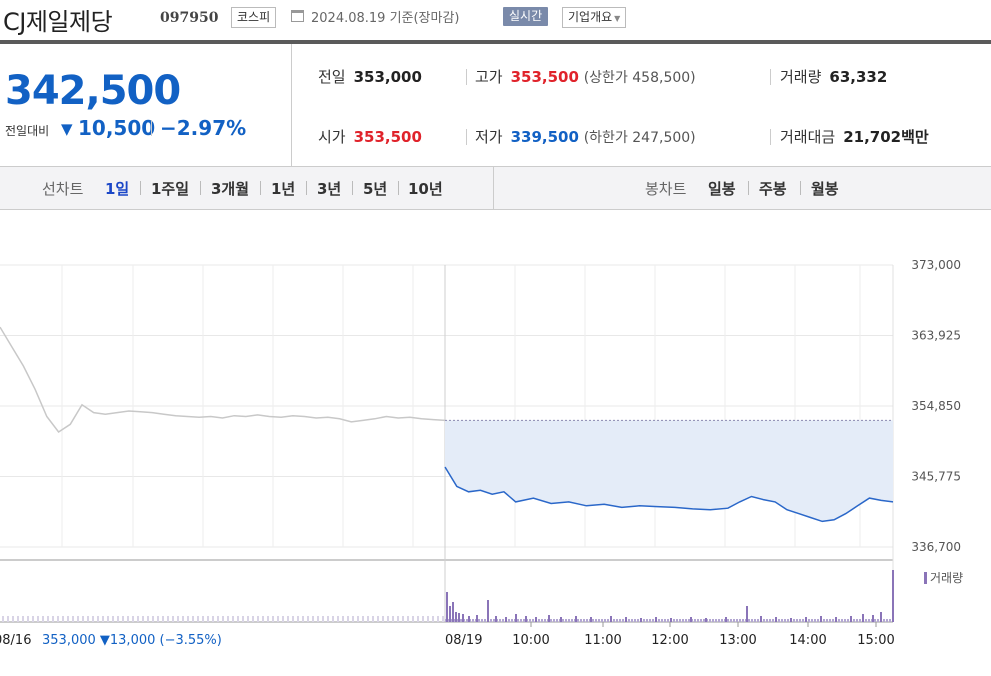 The width and height of the screenshot is (991, 676). What do you see at coordinates (463, 640) in the screenshot?
I see `x-tick-label: 08/19` at bounding box center [463, 640].